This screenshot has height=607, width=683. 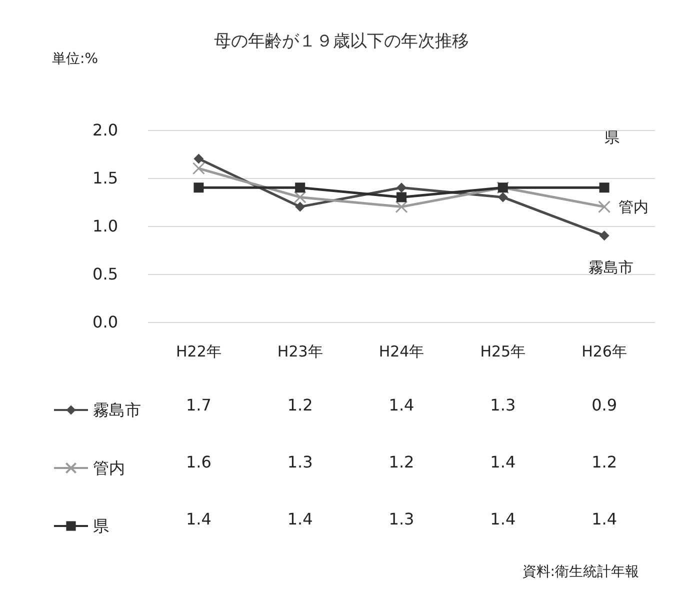 What do you see at coordinates (605, 405) in the screenshot?
I see `data-label: 0.9` at bounding box center [605, 405].